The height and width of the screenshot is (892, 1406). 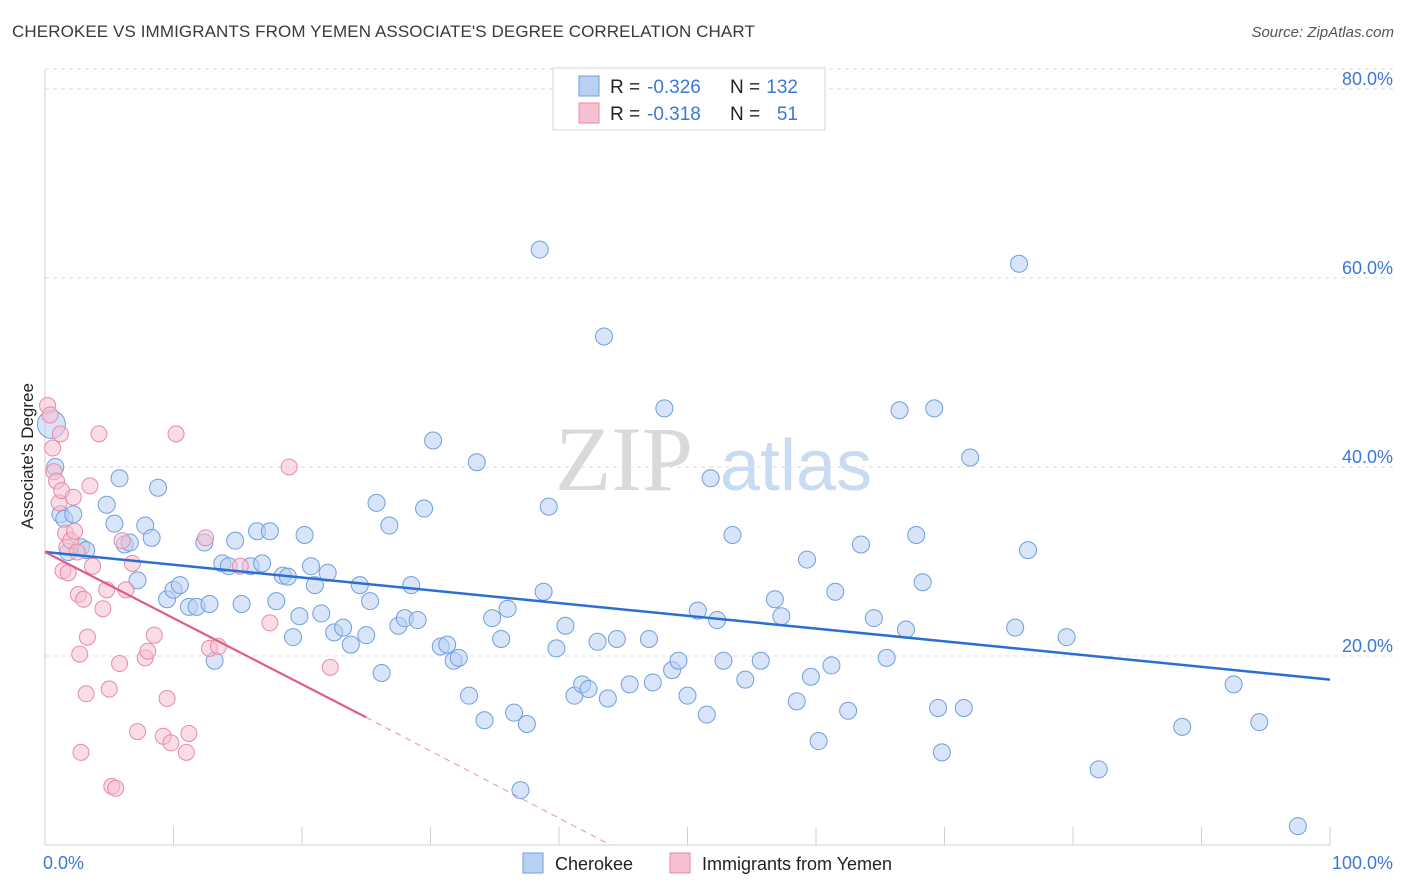 What do you see at coordinates (625, 87) in the screenshot?
I see `legend-r-label-1: R =` at bounding box center [625, 87].